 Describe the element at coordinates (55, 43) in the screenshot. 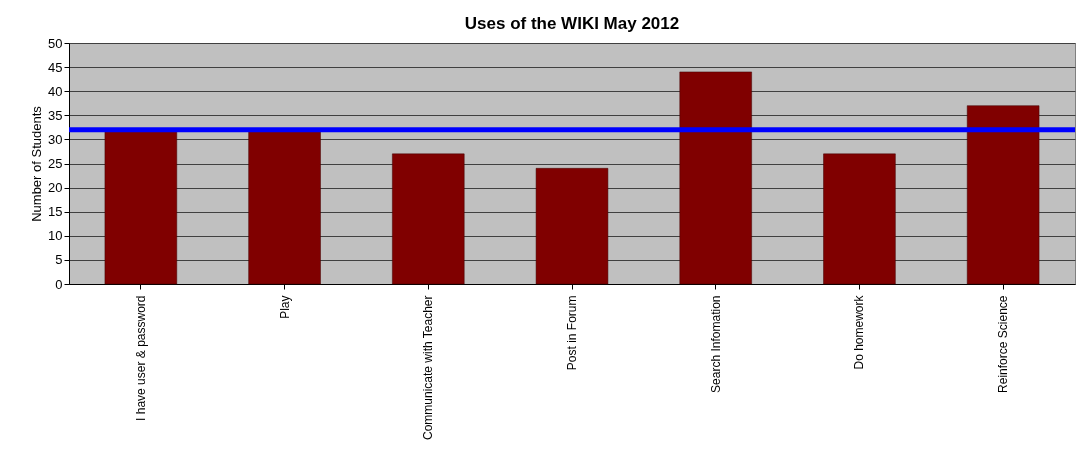

I see `y-tick-label: 50` at that location.